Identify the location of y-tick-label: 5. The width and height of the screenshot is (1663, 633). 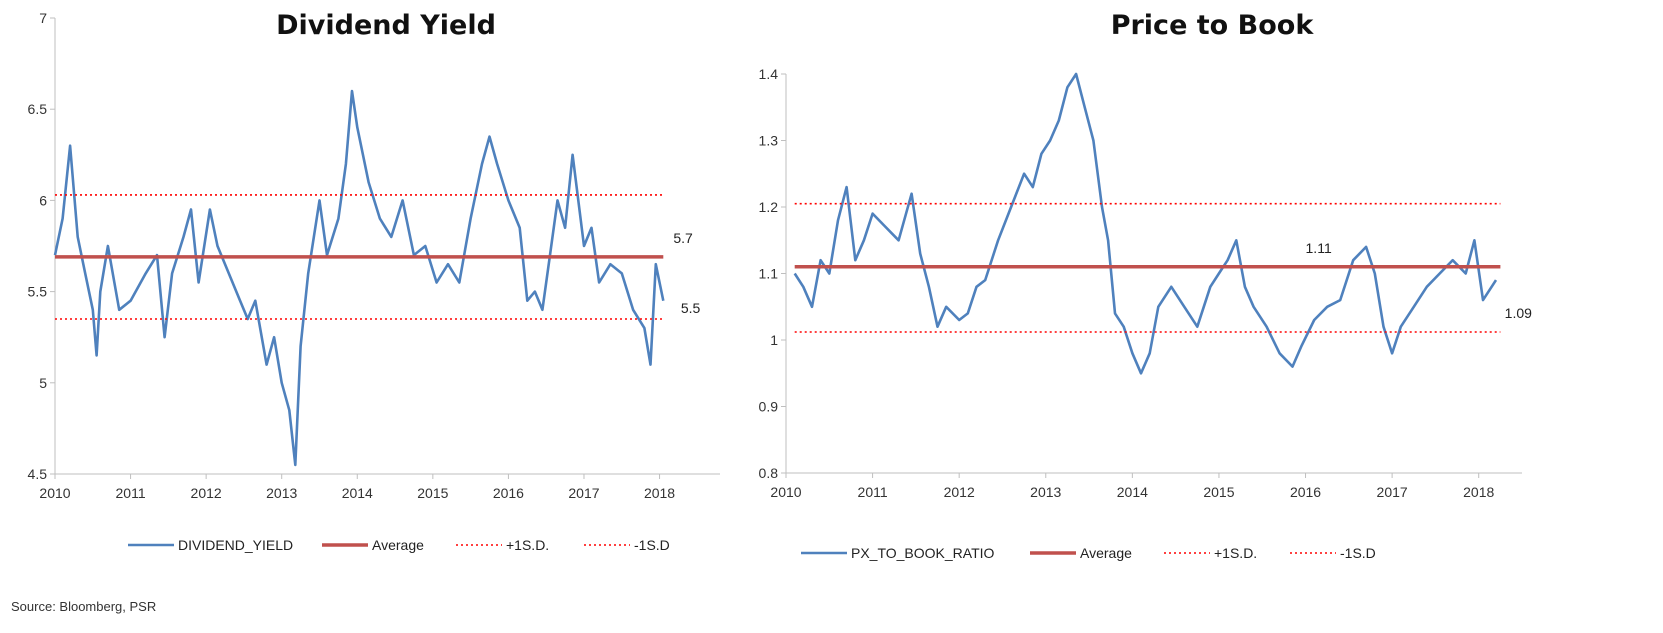
(43, 383).